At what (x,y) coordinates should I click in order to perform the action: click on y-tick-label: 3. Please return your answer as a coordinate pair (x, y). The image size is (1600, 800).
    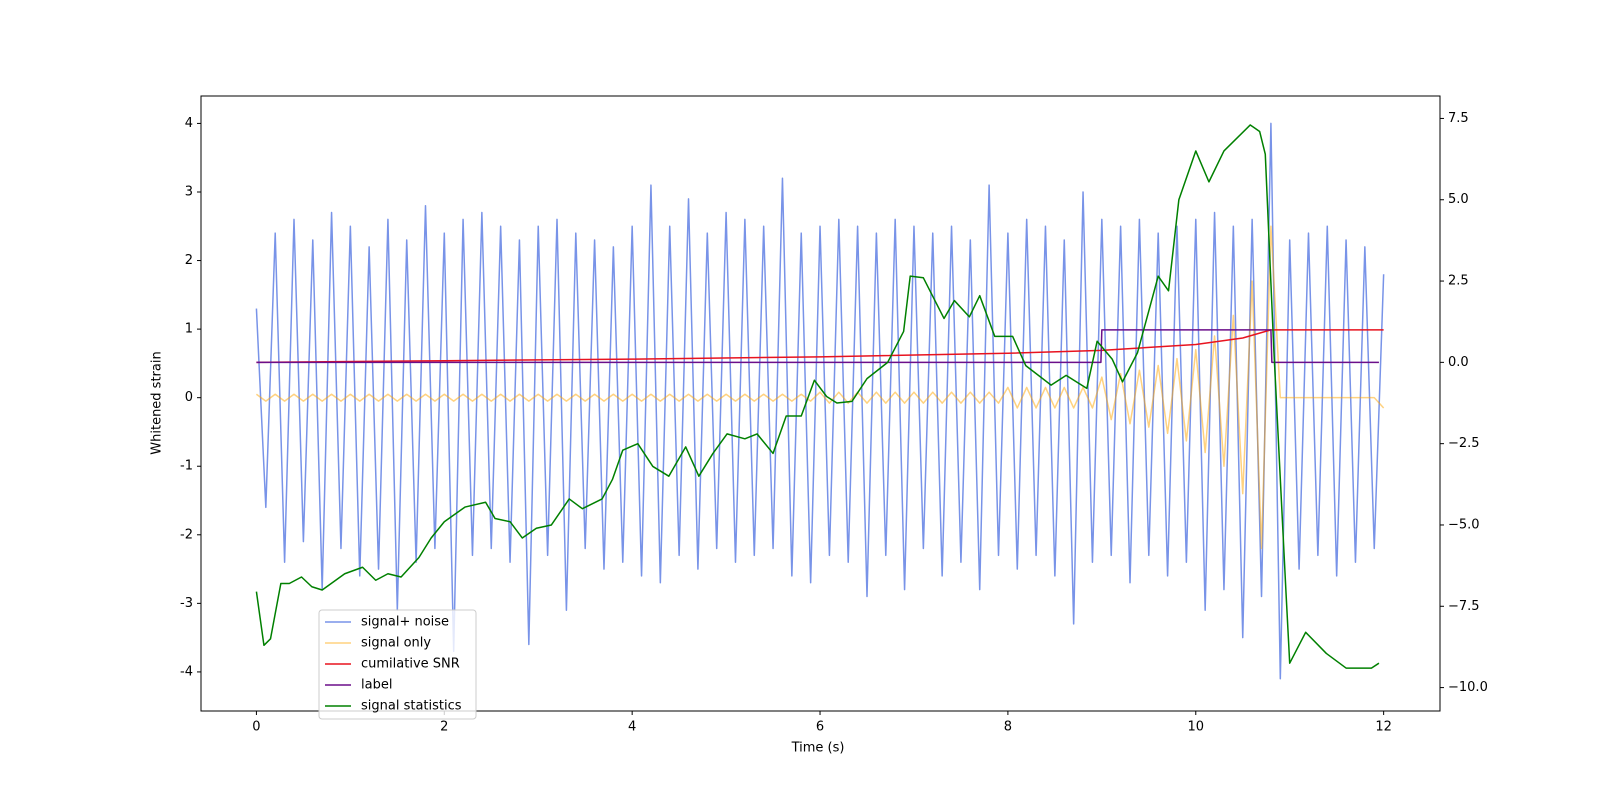
    Looking at the image, I should click on (189, 191).